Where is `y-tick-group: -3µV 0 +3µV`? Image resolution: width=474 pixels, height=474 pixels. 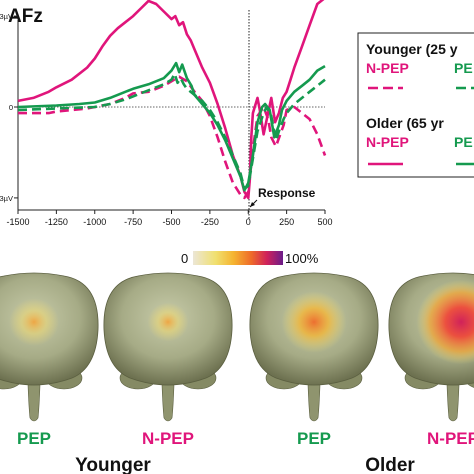
y-tick-group: -3µV 0 +3µV is located at coordinates (9, 107).